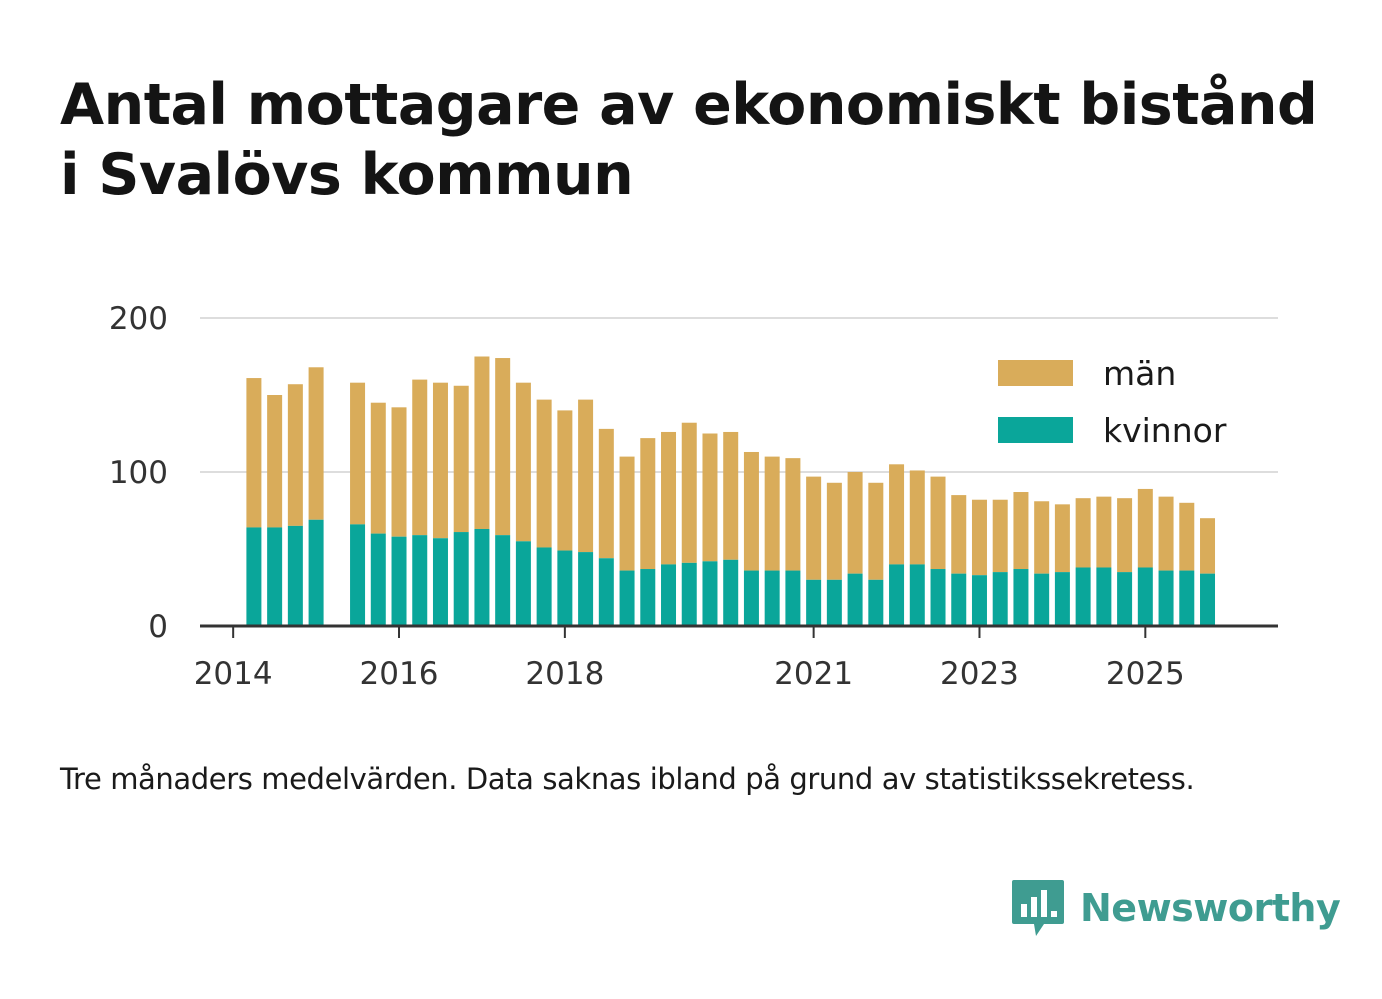 The width and height of the screenshot is (1382, 999). I want to click on y-tick-label: 0, so click(158, 627).